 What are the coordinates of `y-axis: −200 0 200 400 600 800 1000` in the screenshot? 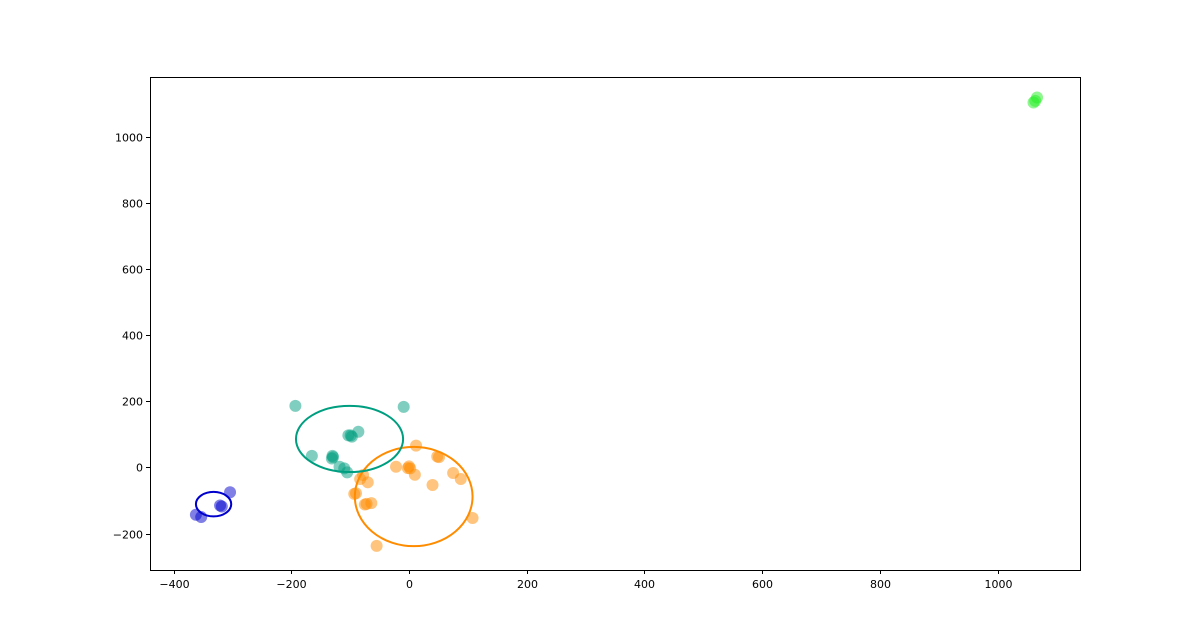 It's located at (131, 337).